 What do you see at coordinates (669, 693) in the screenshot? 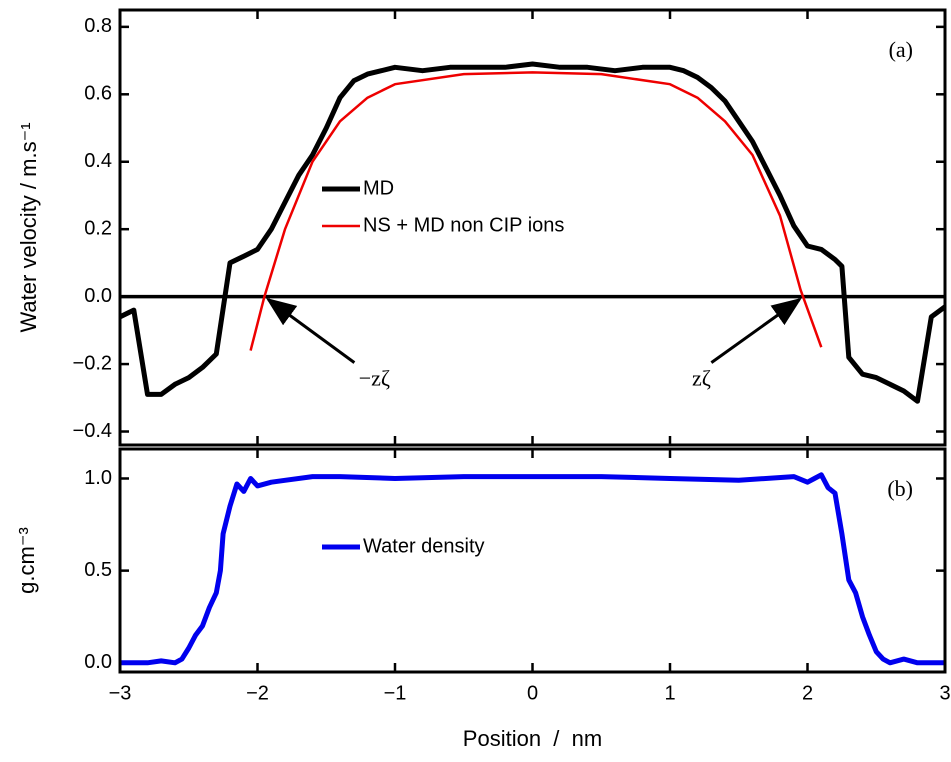
I see `x-tick-label: 1` at bounding box center [669, 693].